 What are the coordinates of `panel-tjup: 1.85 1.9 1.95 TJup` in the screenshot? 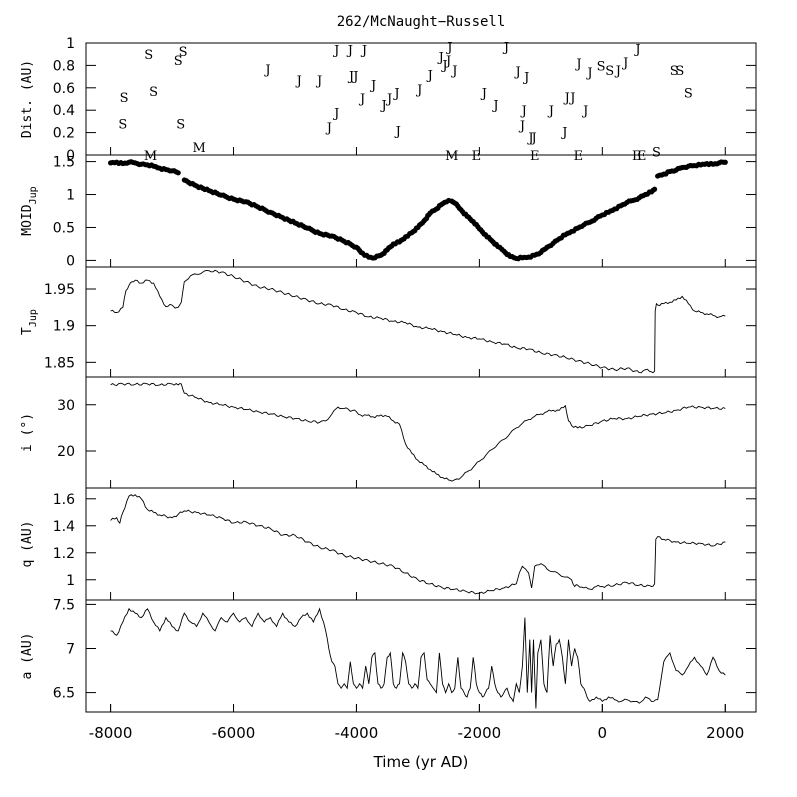 It's located at (388, 322).